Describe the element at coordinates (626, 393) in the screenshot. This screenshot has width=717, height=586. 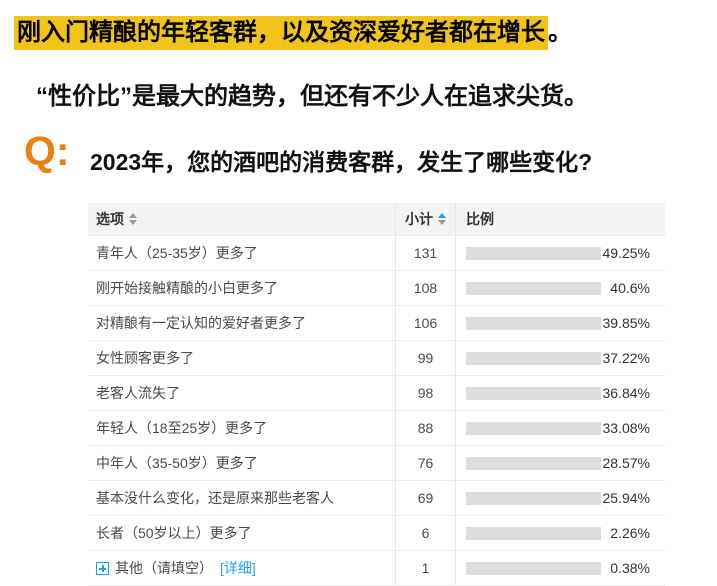
I see `percent-value: 36.84%` at that location.